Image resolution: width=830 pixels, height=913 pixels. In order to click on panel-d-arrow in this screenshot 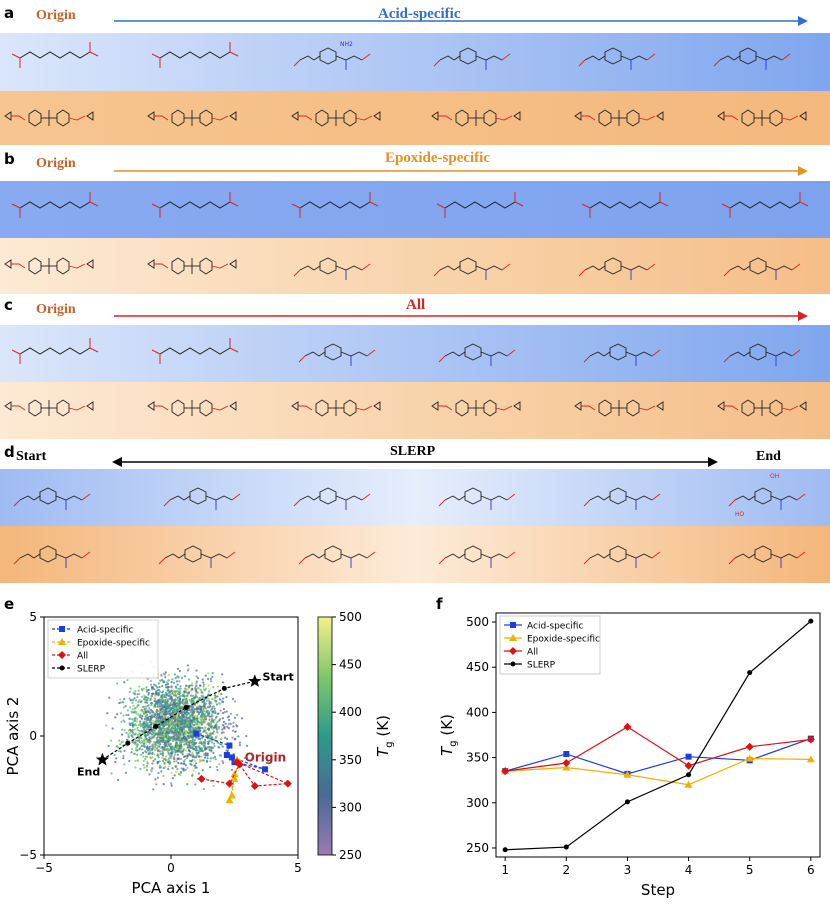, I will do `click(415, 462)`.